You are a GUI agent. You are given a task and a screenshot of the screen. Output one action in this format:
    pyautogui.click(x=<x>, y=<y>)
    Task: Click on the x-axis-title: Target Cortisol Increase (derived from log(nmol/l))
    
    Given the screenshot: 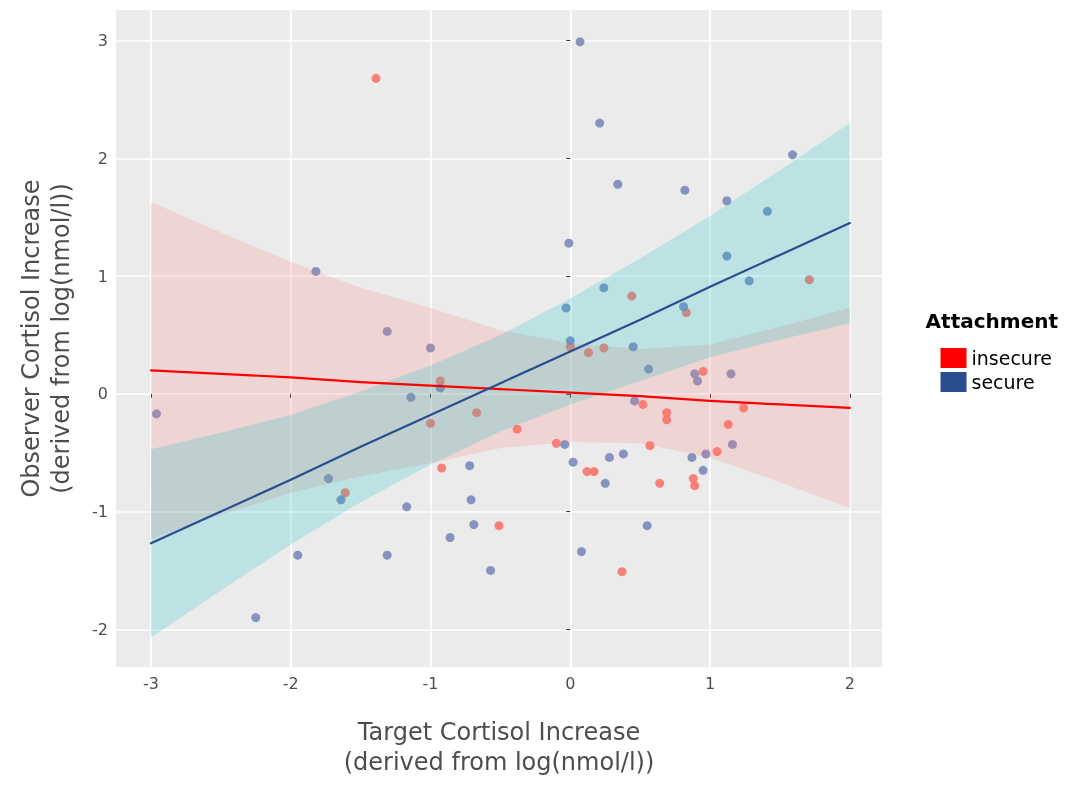 What is the action you would take?
    pyautogui.click(x=499, y=747)
    